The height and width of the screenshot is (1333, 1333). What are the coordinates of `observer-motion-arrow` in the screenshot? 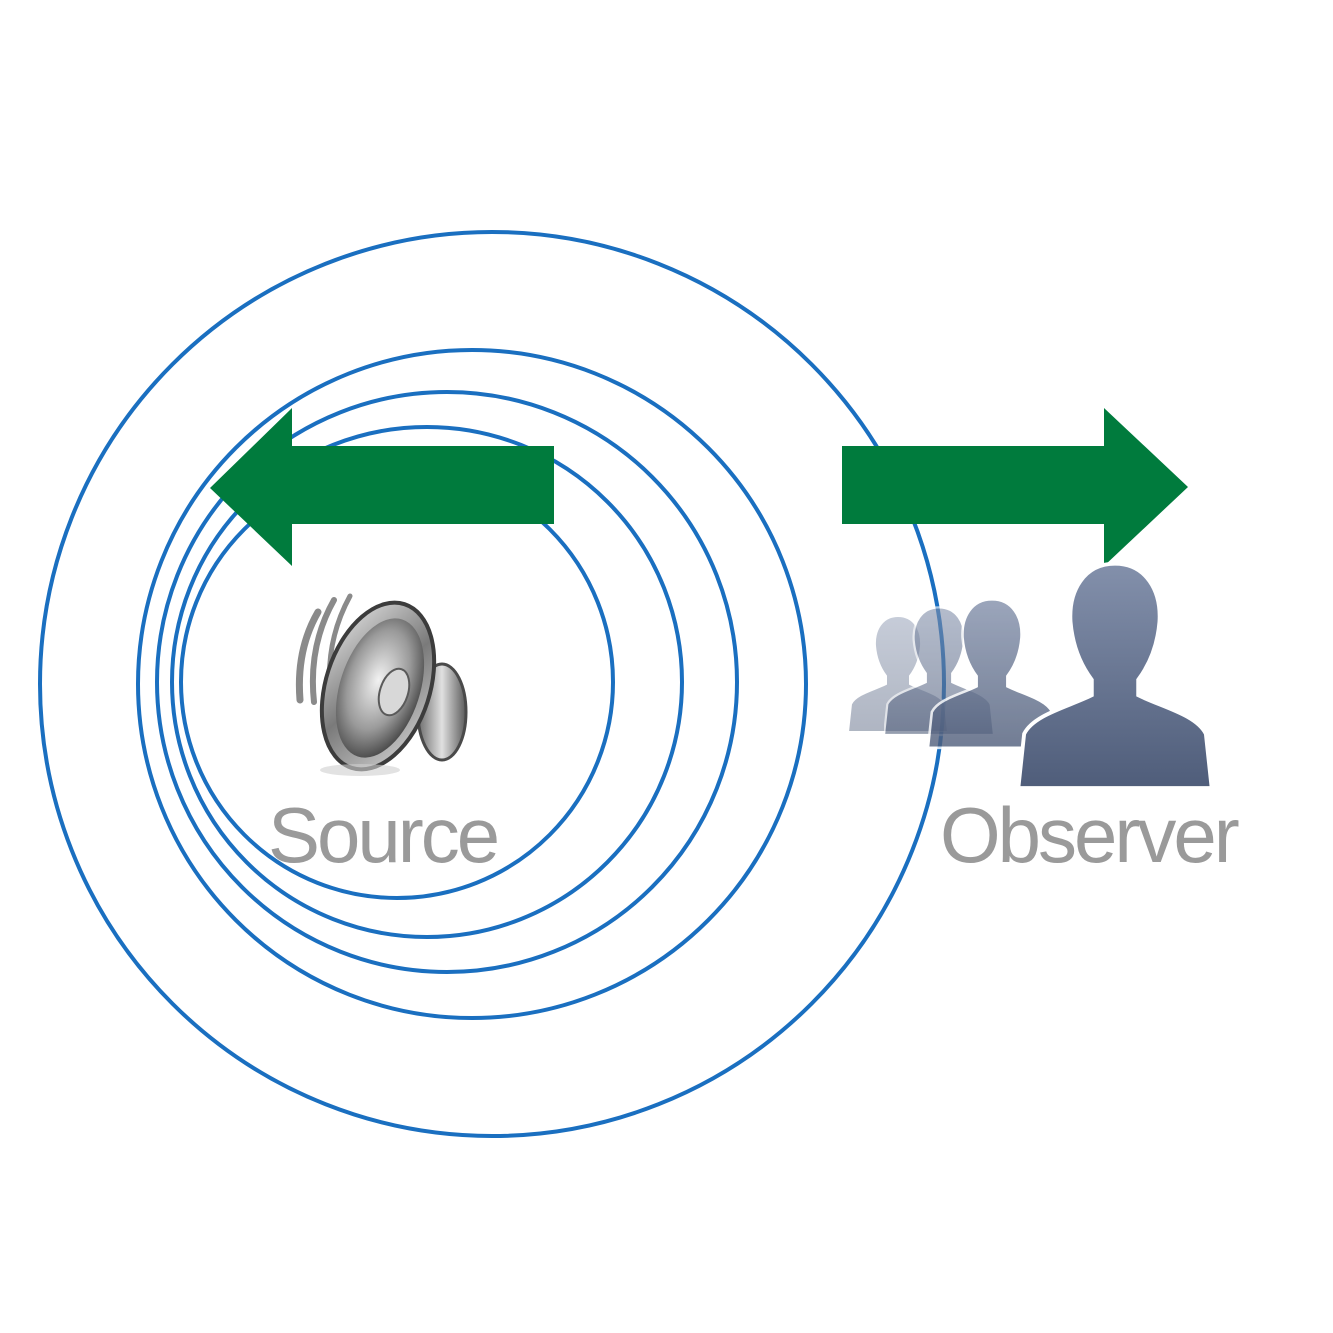 It's located at (1015, 487).